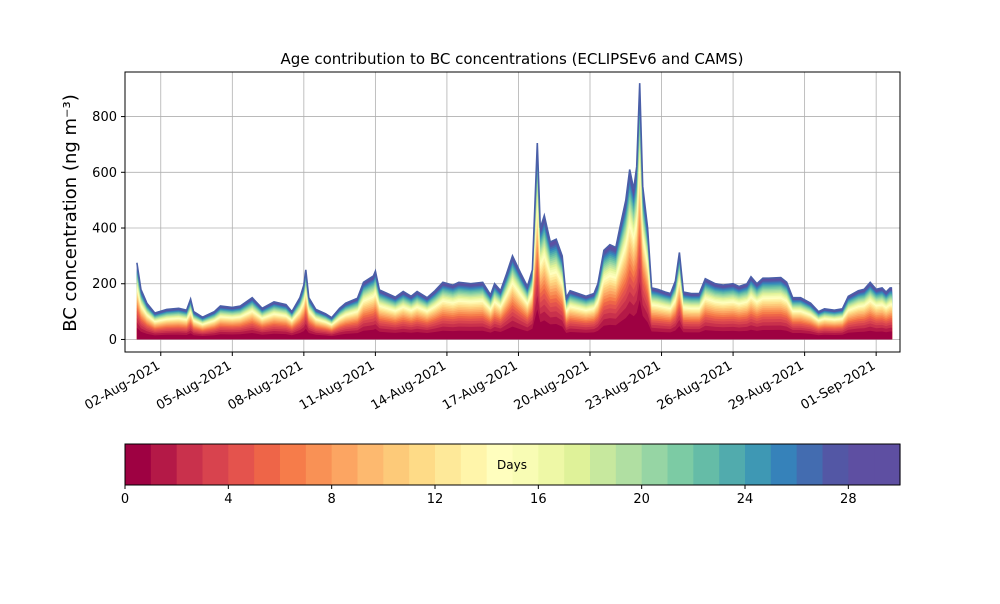 The height and width of the screenshot is (604, 1000). I want to click on x-tick-label: 26-Aug-2021, so click(695, 385).